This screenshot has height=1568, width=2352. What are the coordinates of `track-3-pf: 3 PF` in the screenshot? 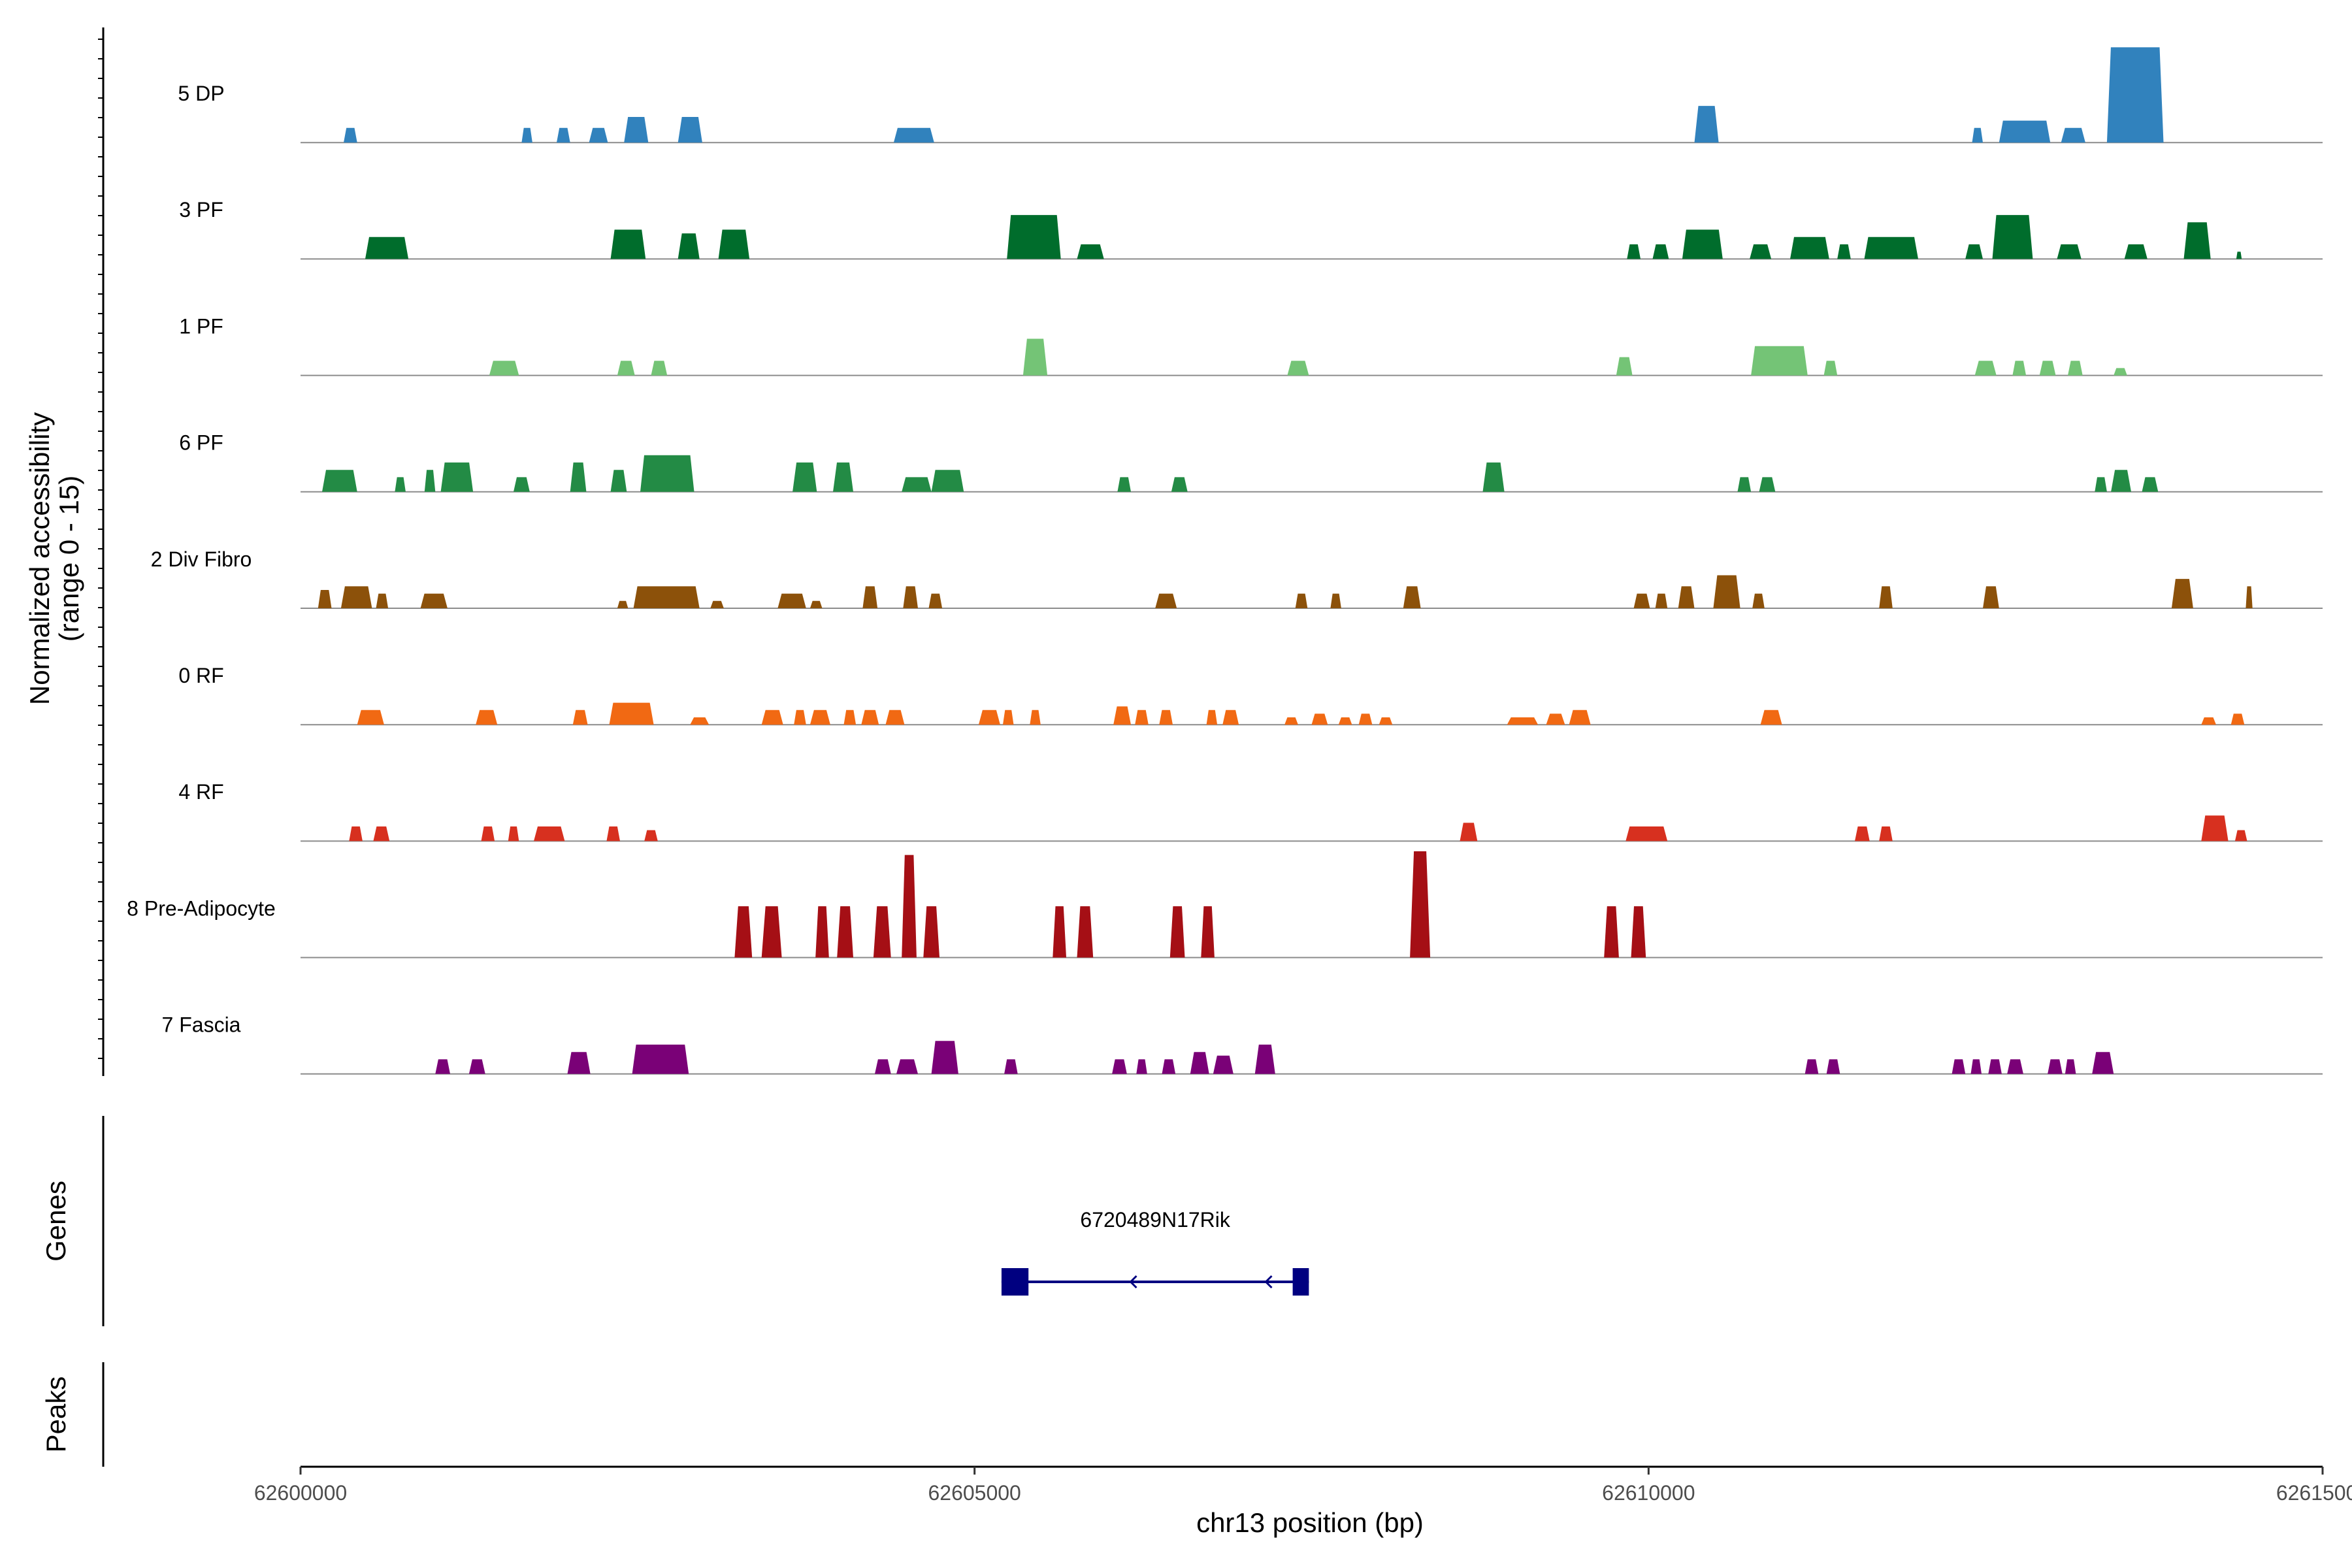 It's located at (1251, 229).